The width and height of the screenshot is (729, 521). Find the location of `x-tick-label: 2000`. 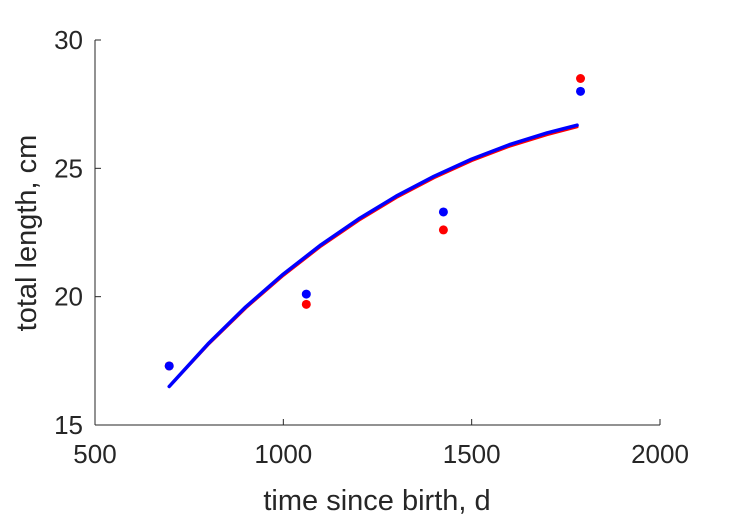

x-tick-label: 2000 is located at coordinates (660, 454).